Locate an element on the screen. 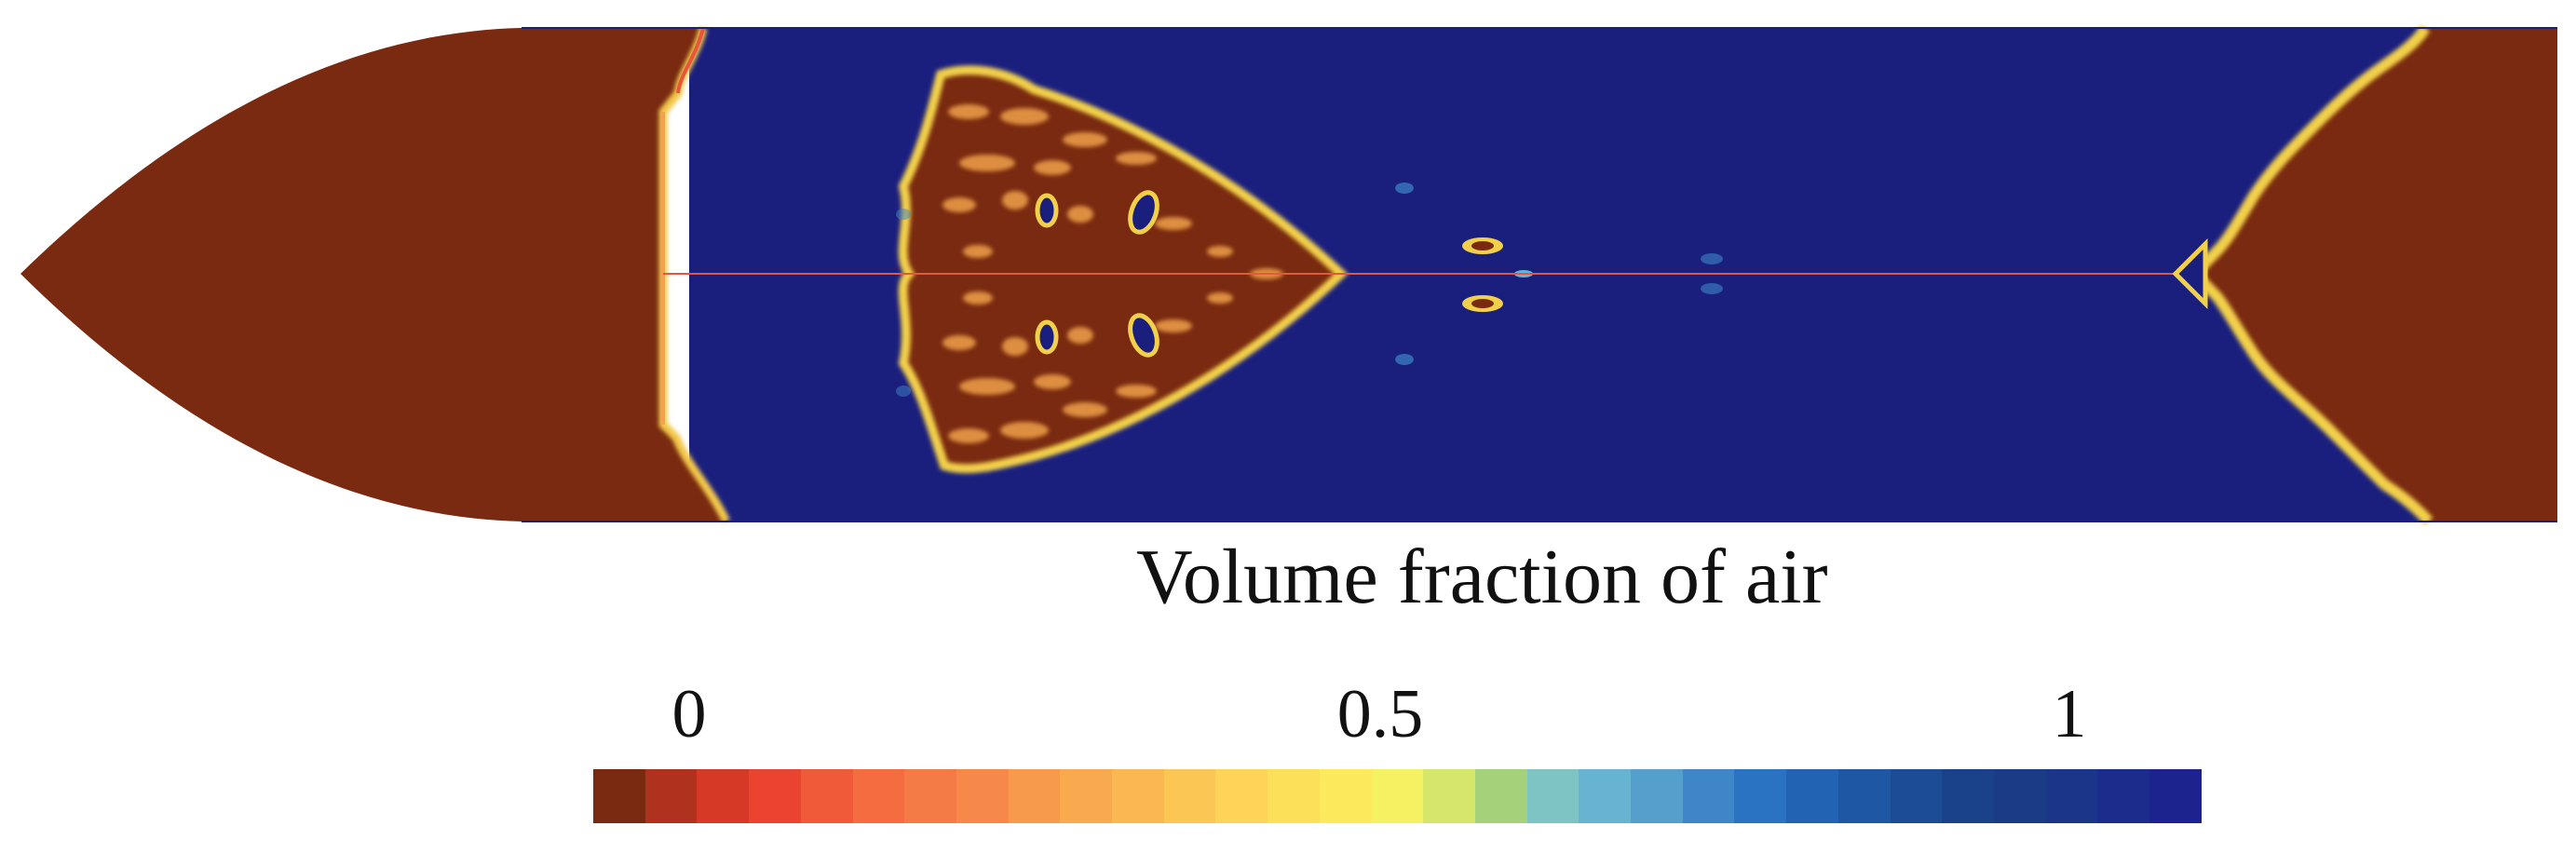  right-water-region is located at coordinates (2364, 275).